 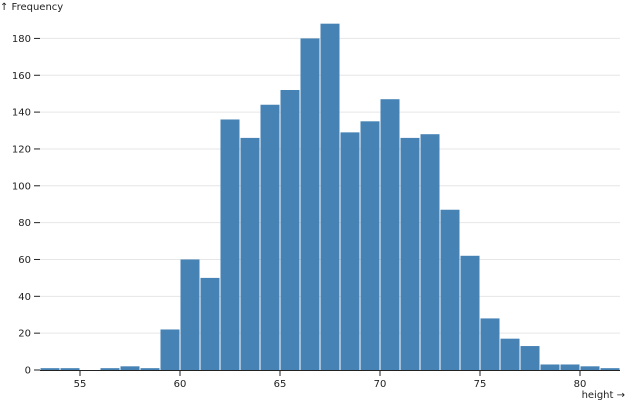 What do you see at coordinates (603, 395) in the screenshot?
I see `x-axis-title: height →` at bounding box center [603, 395].